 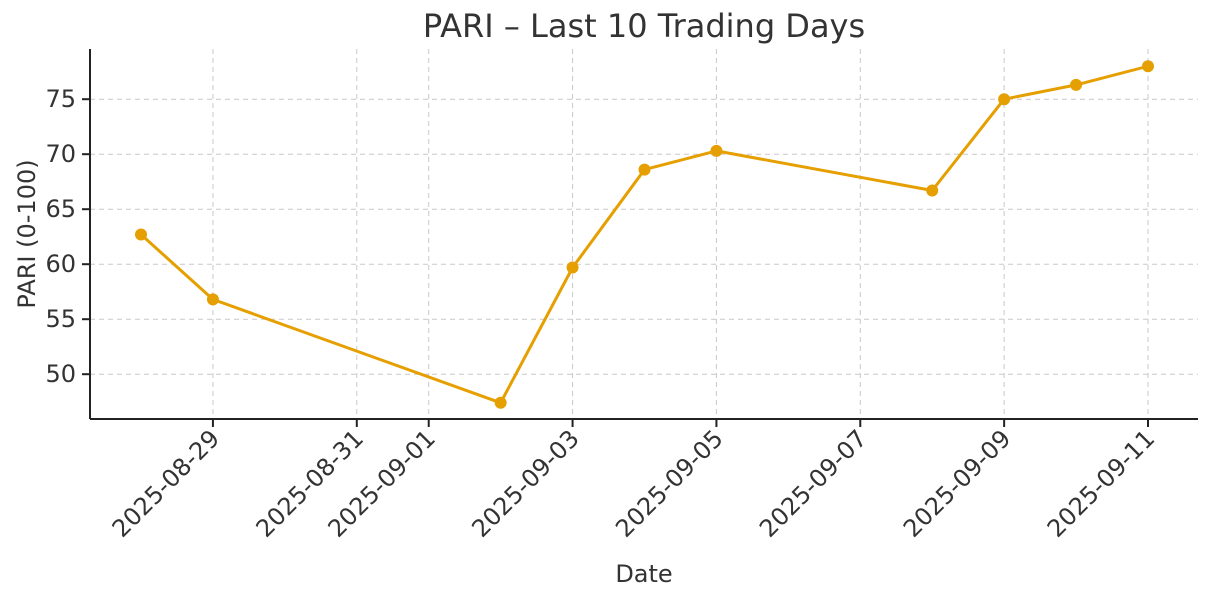 I want to click on x-tick-label: 2025-09-09, so click(x=957, y=483).